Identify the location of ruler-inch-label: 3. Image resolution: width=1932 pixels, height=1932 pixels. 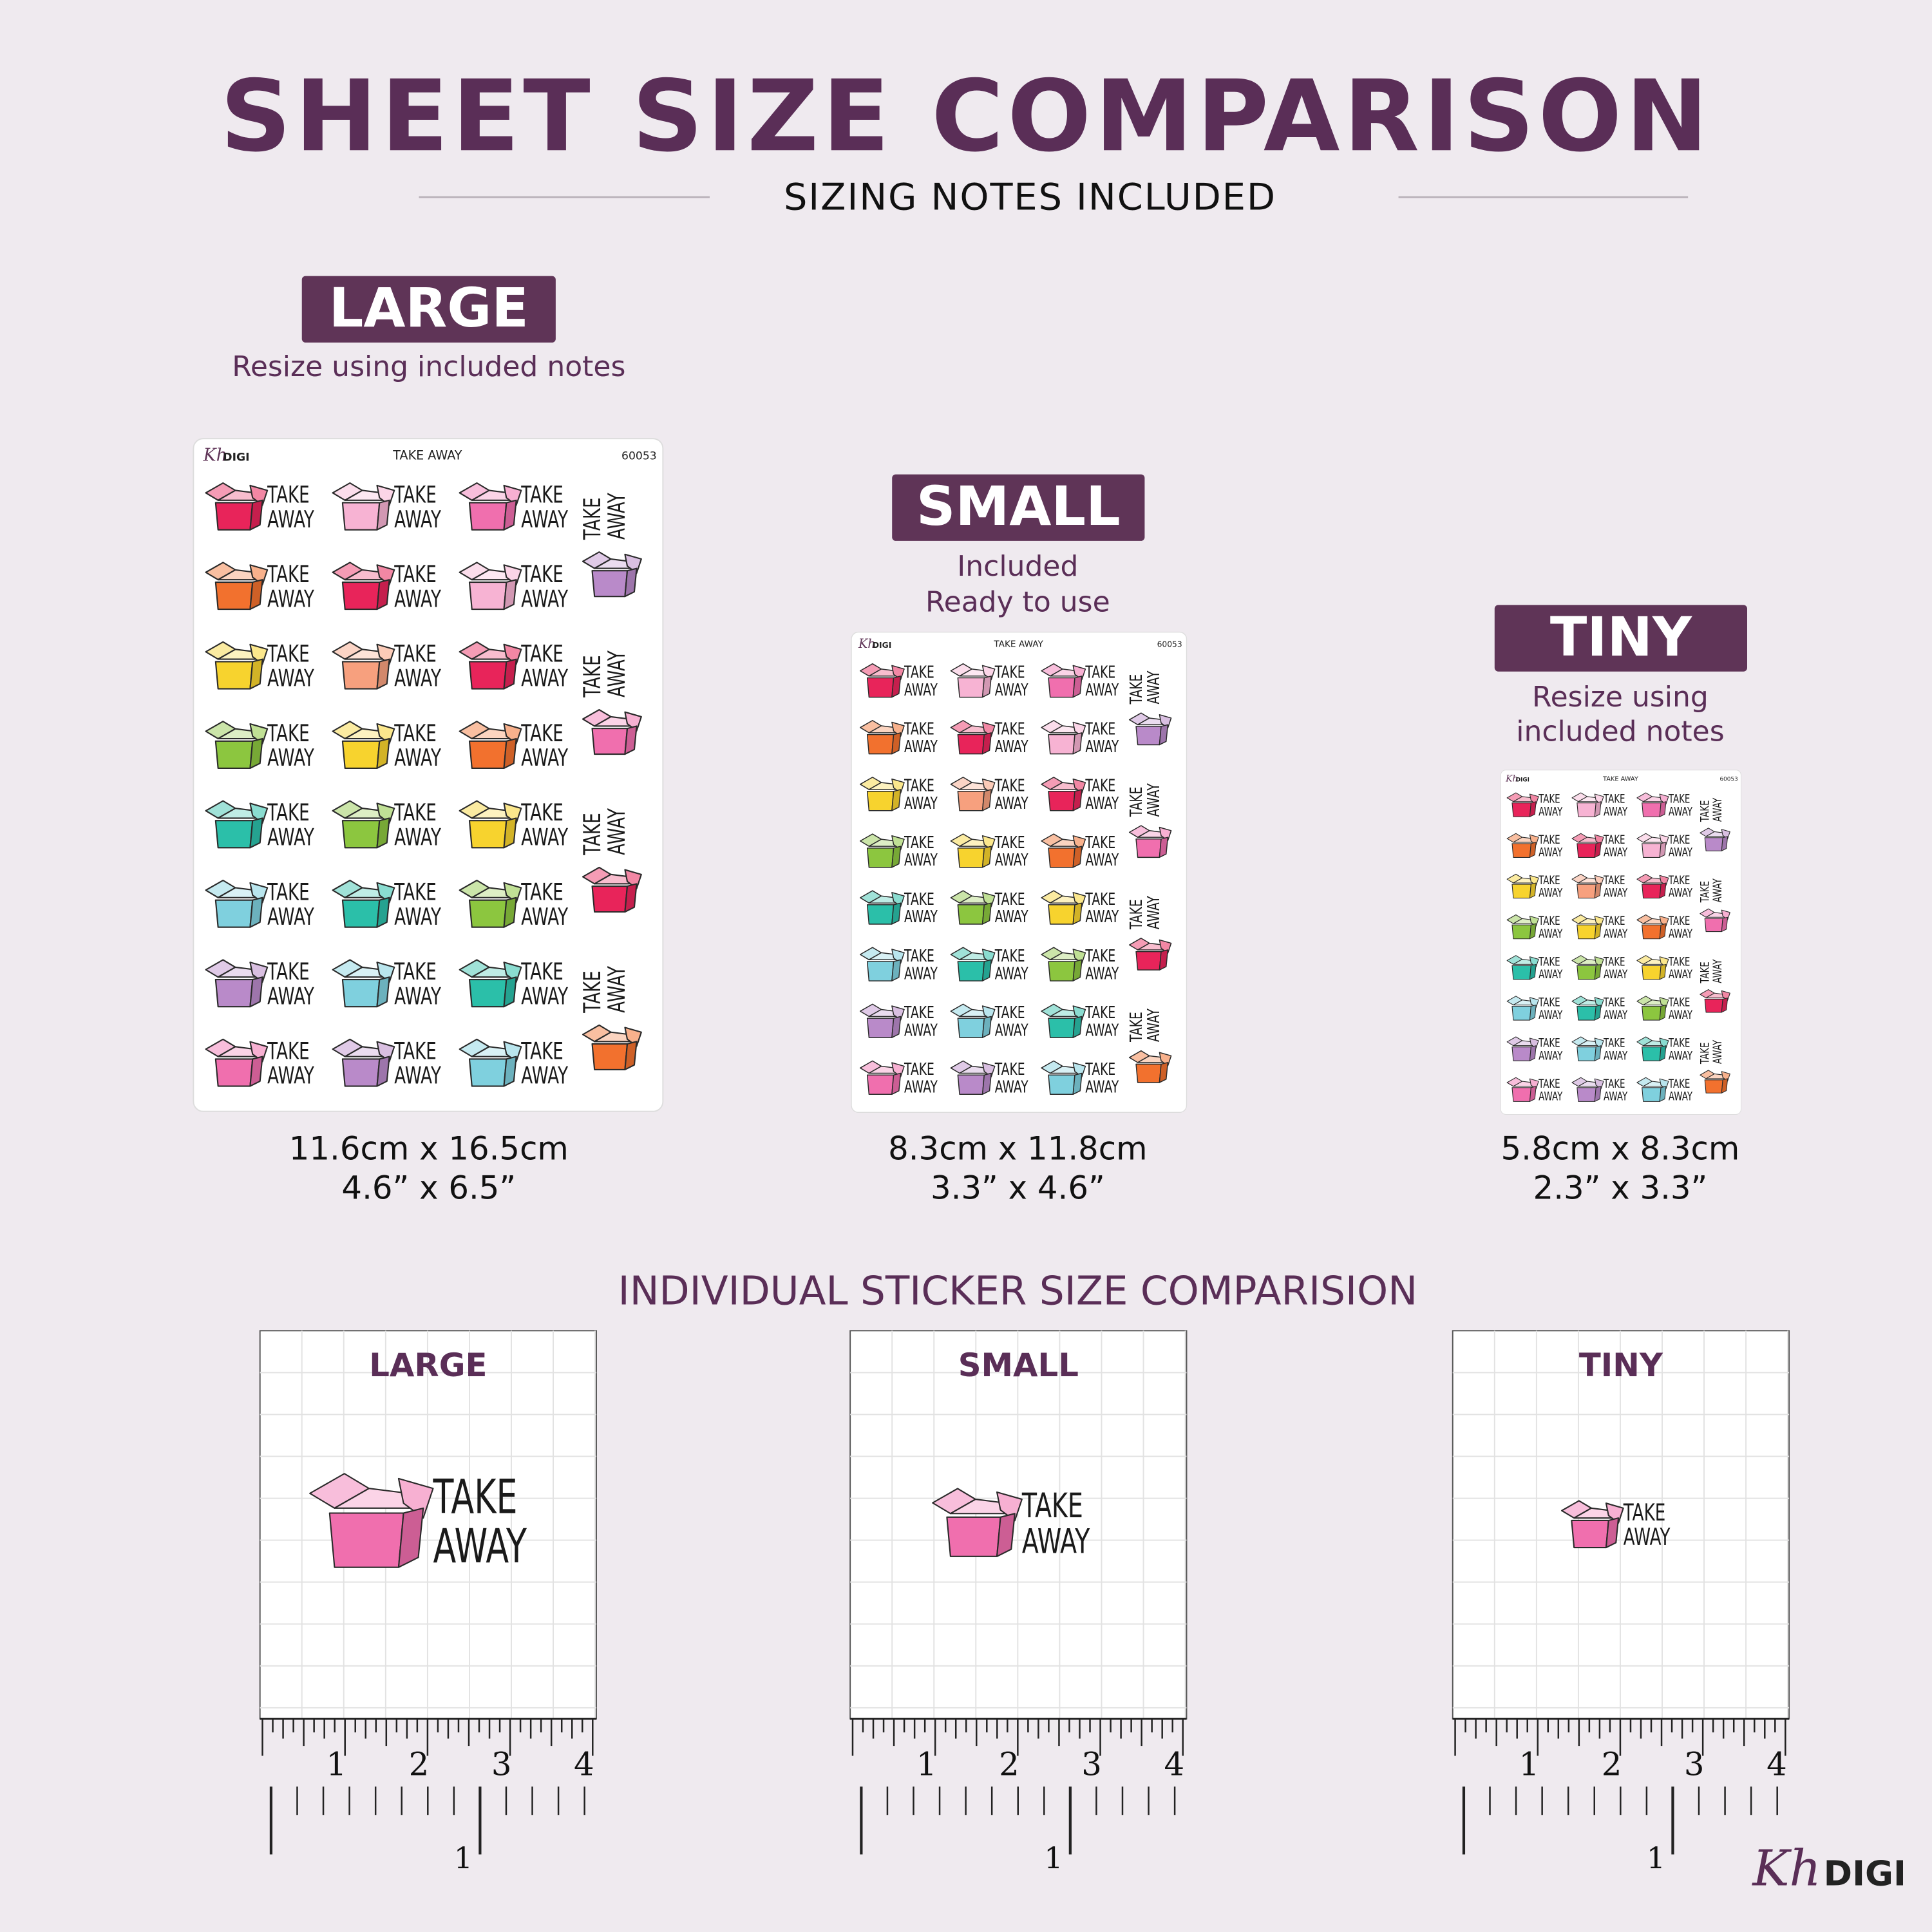
(1092, 1764).